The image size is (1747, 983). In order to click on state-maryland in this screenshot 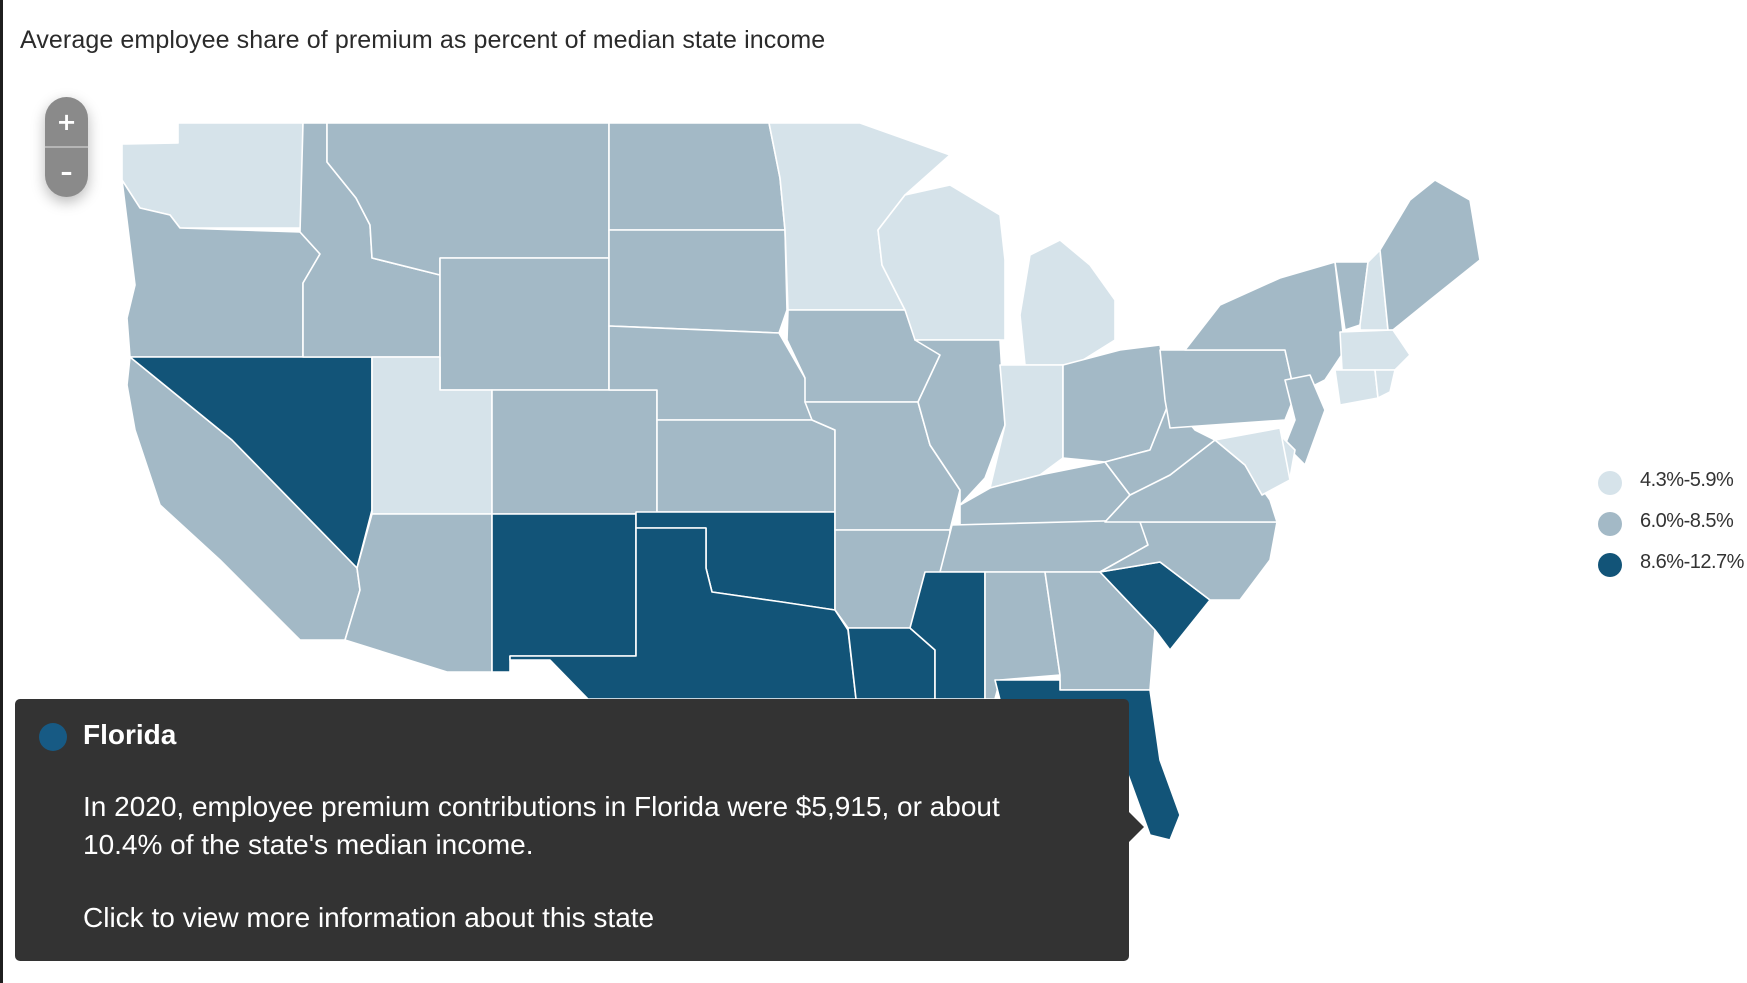, I will do `click(1252, 461)`.